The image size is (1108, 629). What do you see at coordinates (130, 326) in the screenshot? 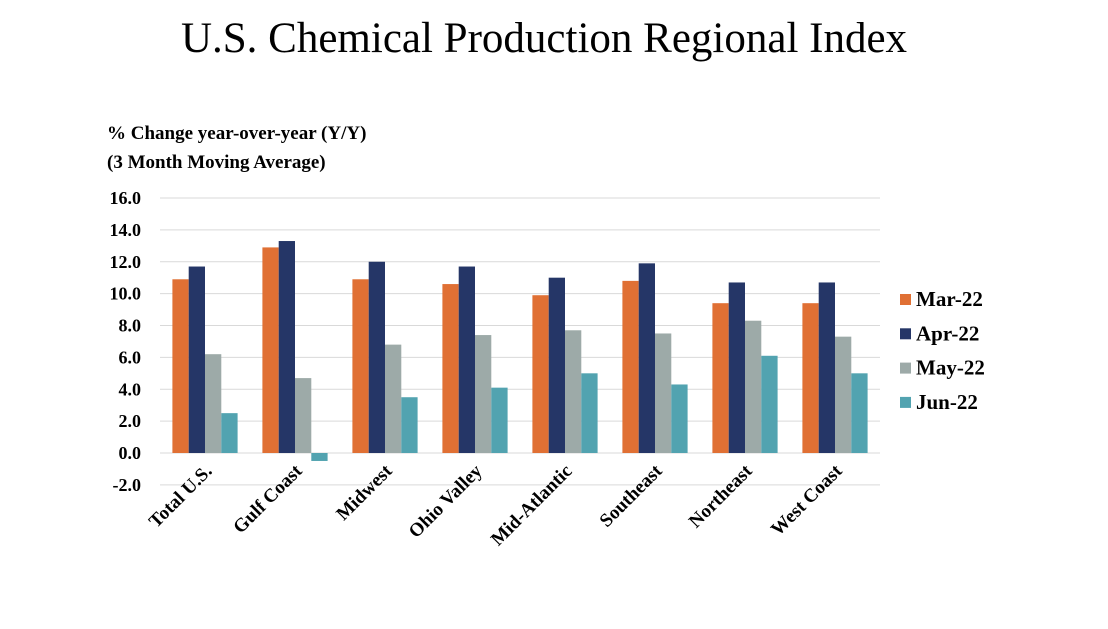
I see `y-tick-label: 8.0` at bounding box center [130, 326].